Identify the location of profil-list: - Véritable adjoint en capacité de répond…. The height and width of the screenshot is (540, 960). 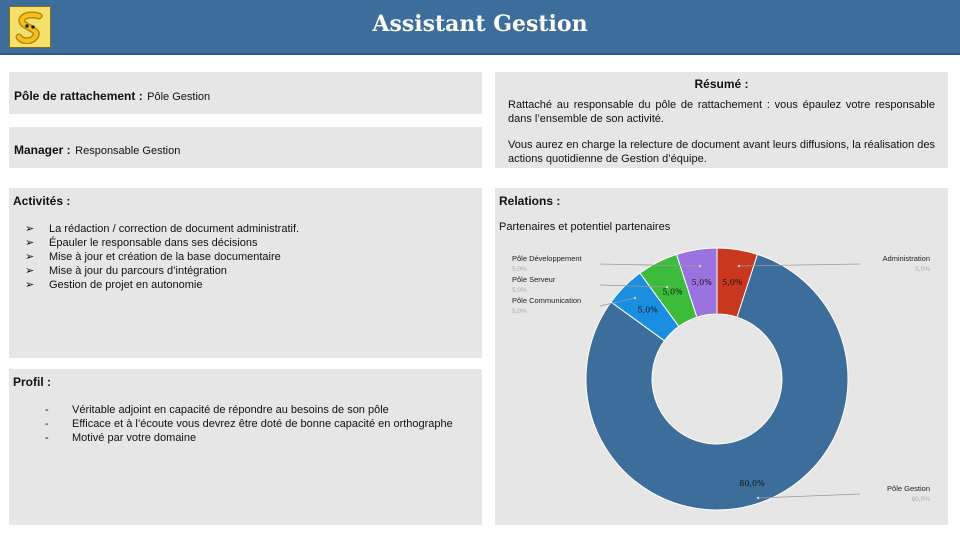
(245, 424).